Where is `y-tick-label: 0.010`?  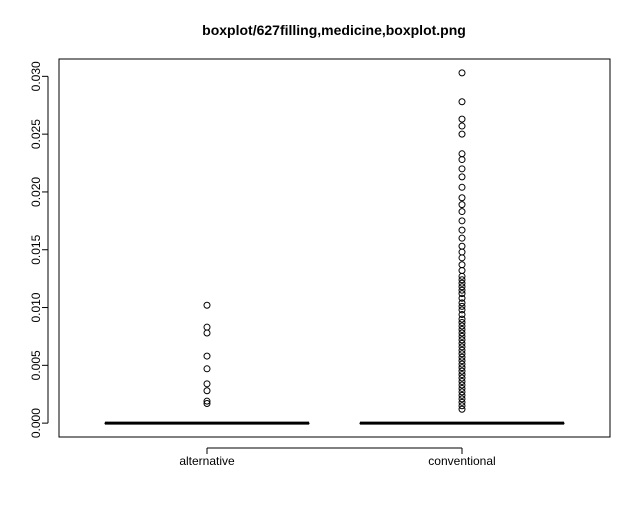
y-tick-label: 0.010 is located at coordinates (36, 307).